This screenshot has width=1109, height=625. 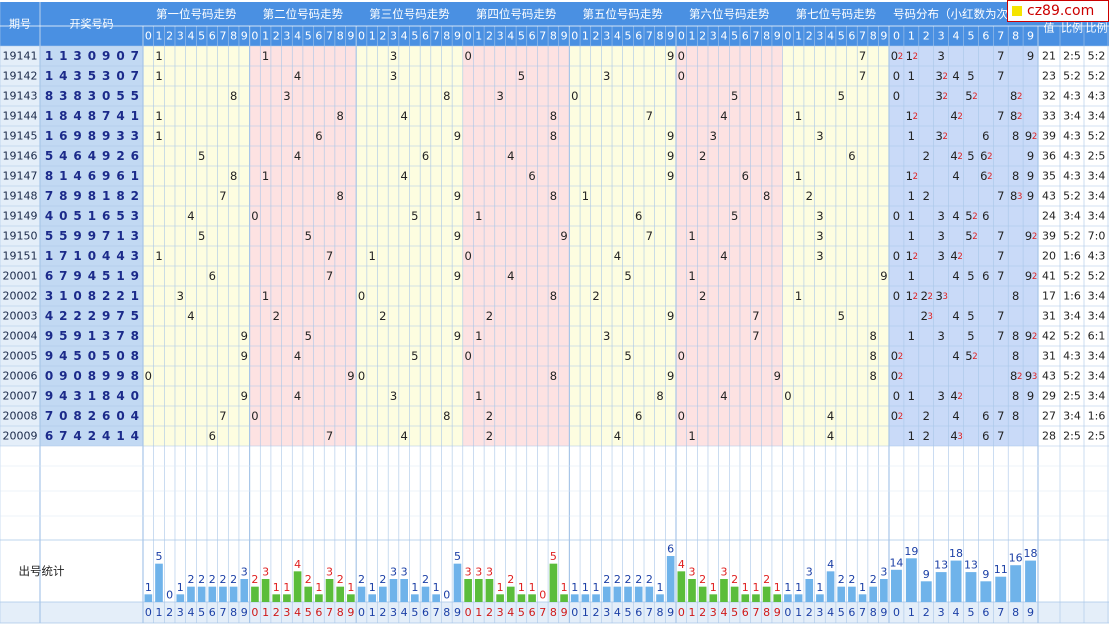 What do you see at coordinates (158, 612) in the screenshot?
I see `stat-axis-digit: 1` at bounding box center [158, 612].